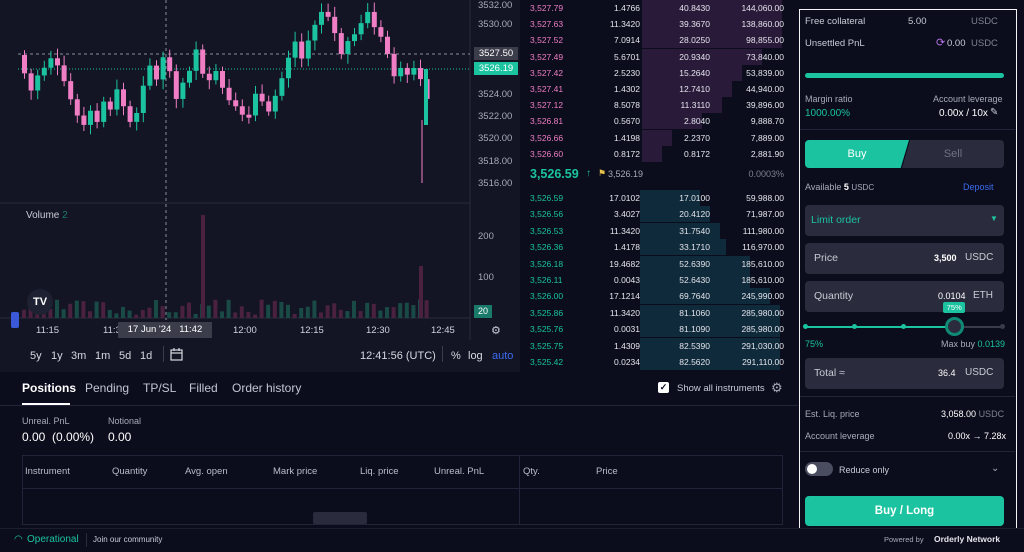 Image resolution: width=1024 pixels, height=552 pixels. What do you see at coordinates (503, 356) in the screenshot?
I see `auto-scale-toggle: auto` at bounding box center [503, 356].